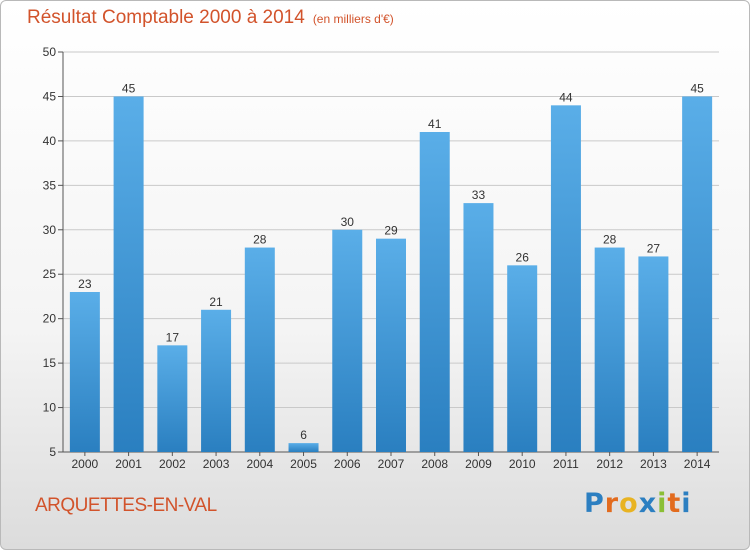 This screenshot has width=750, height=550. I want to click on y-tick-label: 40, so click(50, 141).